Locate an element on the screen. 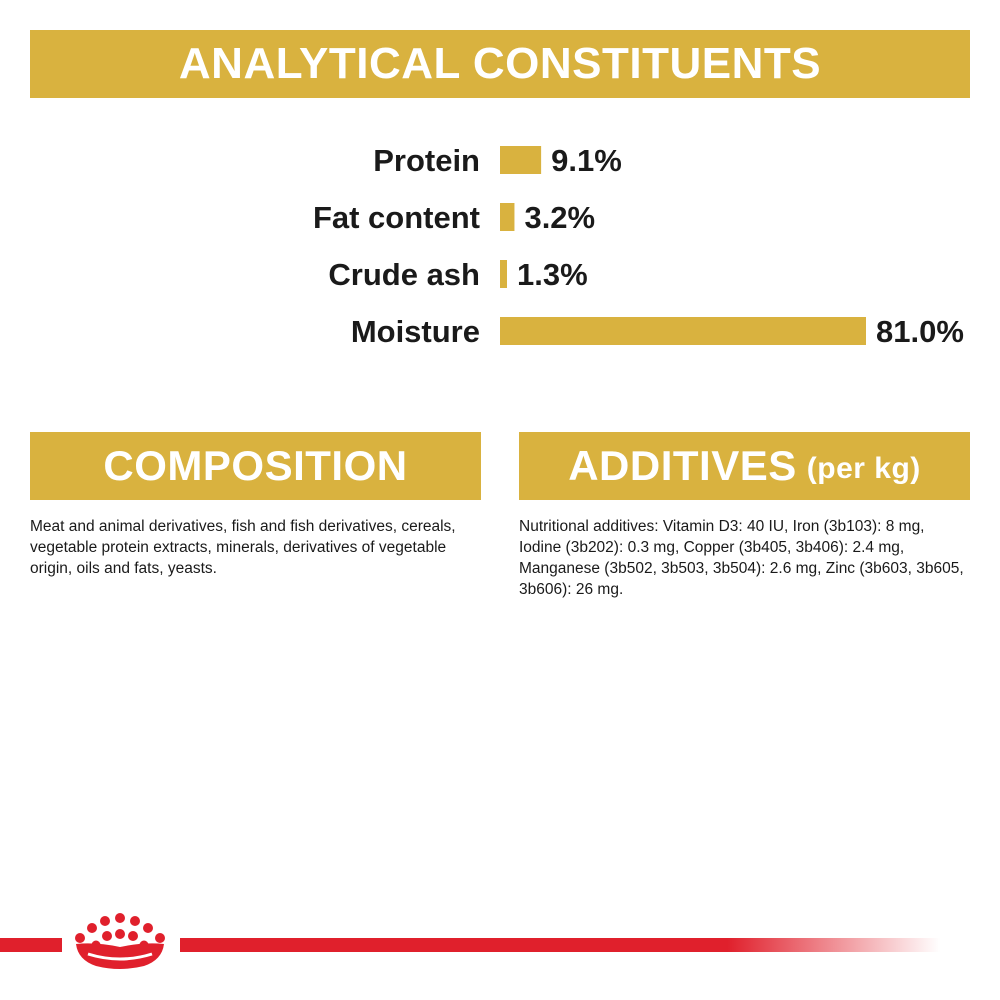 This screenshot has height=1000, width=1000. additives-title-suffix: (per kg) is located at coordinates (863, 468).